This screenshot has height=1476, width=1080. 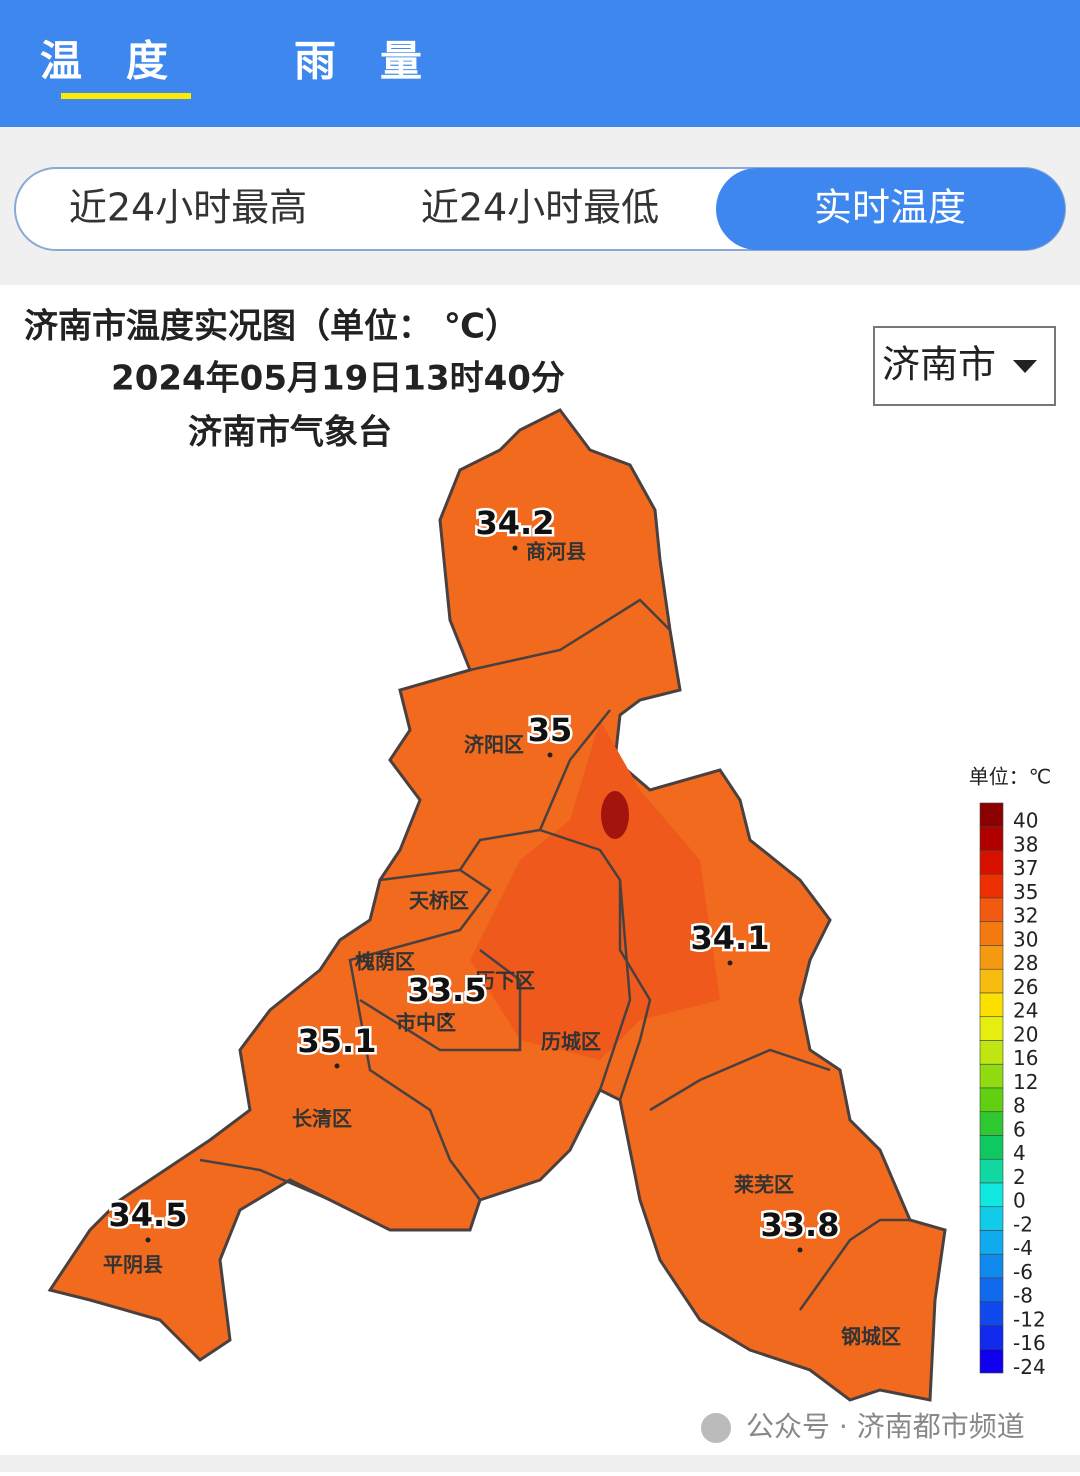 I want to click on district-label: 历城区, so click(x=571, y=1042).